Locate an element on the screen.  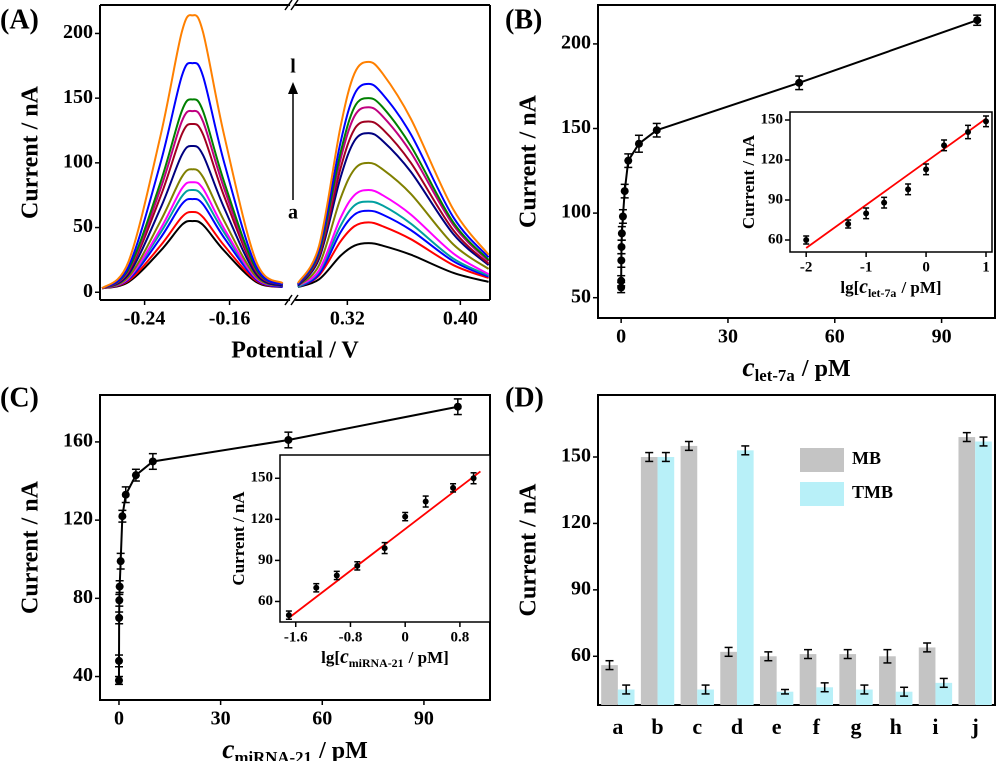
x-axis-title: Potential / V is located at coordinates (295, 351).